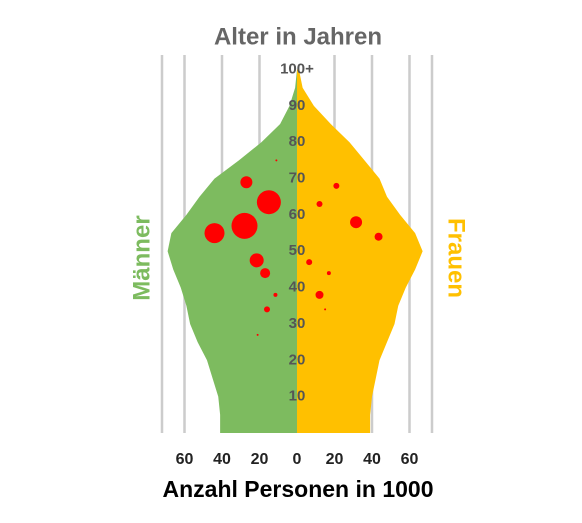 This screenshot has width=582, height=523. Describe the element at coordinates (297, 287) in the screenshot. I see `y-tick-label: 40` at that location.